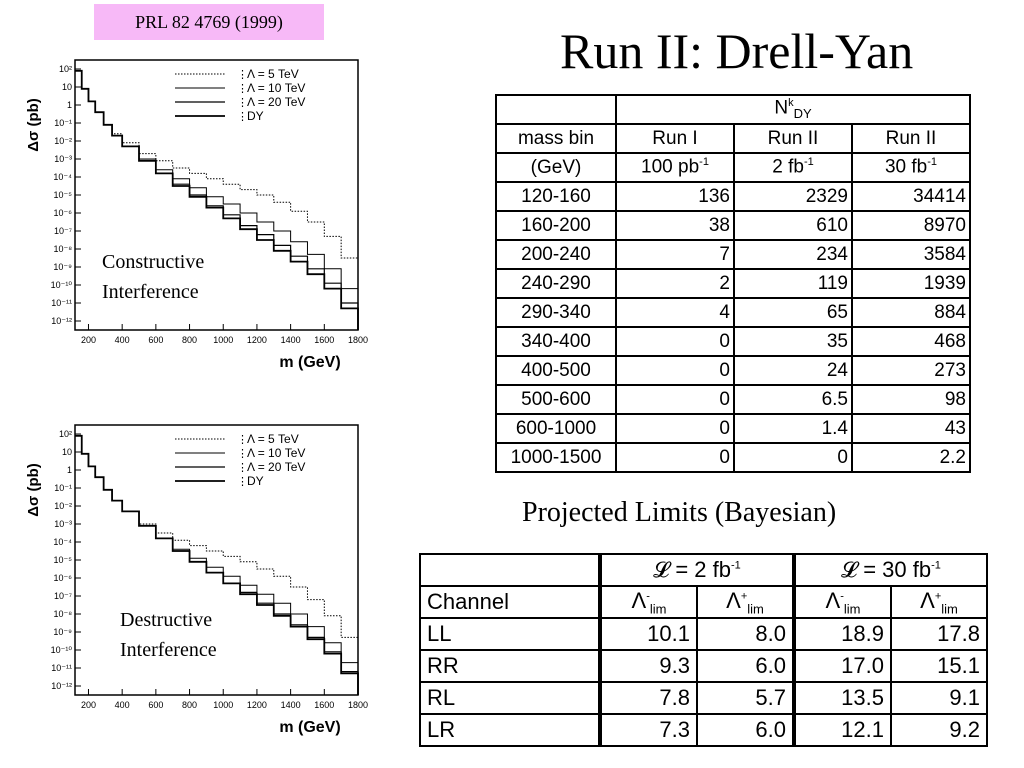 The image size is (1024, 768). Describe the element at coordinates (510, 730) in the screenshot. I see `channel-cell: LR` at that location.